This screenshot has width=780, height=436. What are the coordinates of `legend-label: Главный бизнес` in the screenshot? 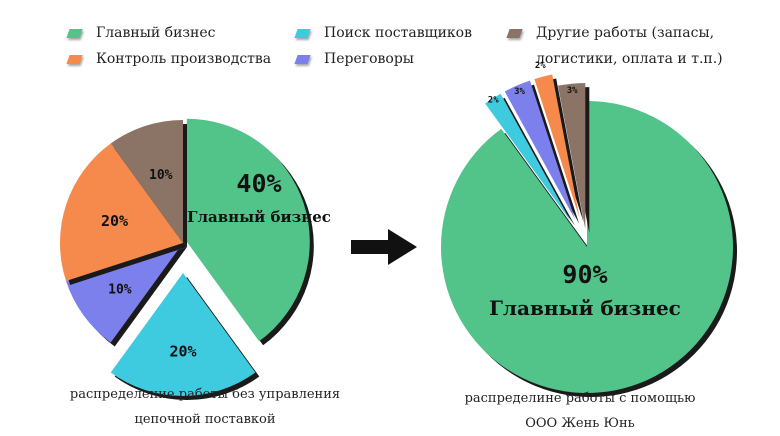 It's located at (156, 33).